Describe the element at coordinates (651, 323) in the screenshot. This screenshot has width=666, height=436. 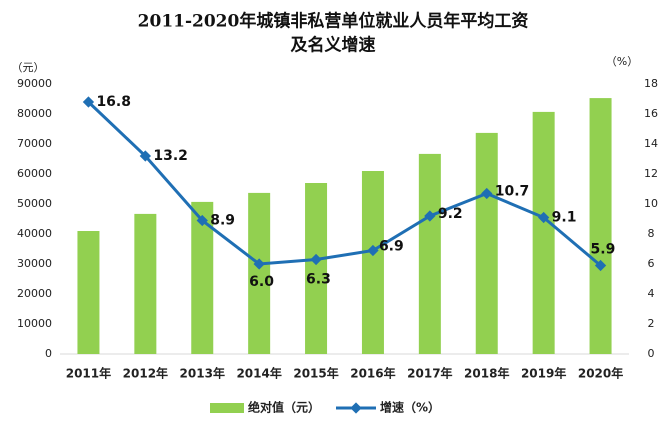
I see `y2-tick-label: 2` at that location.